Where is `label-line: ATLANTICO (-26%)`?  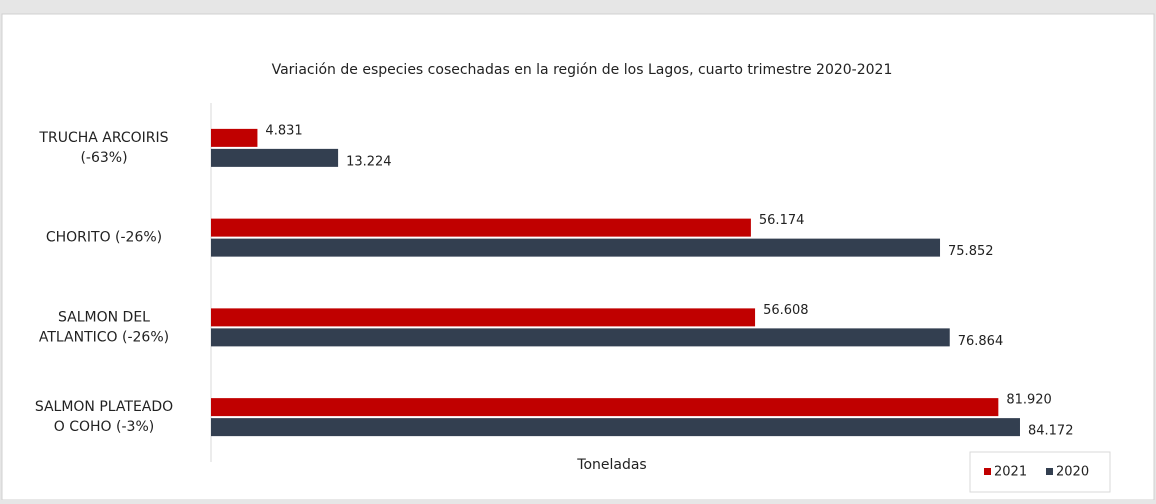 label-line: ATLANTICO (-26%) is located at coordinates (104, 337).